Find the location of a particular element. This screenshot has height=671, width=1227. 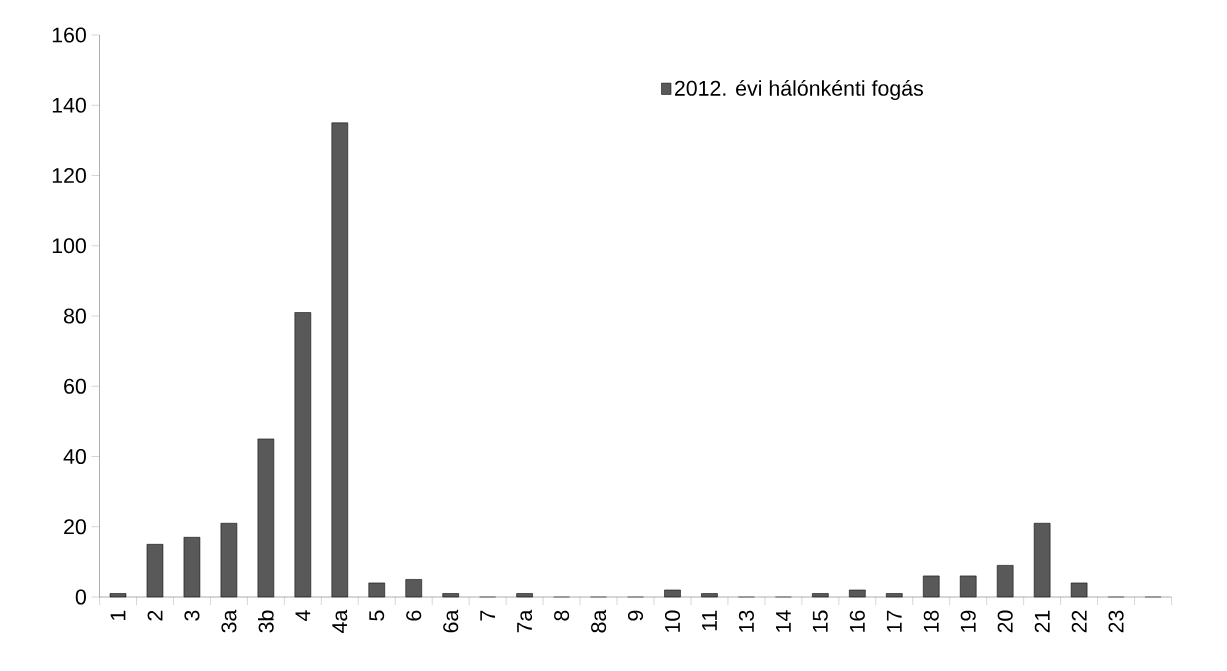

x-tick-label: 2 is located at coordinates (155, 615).